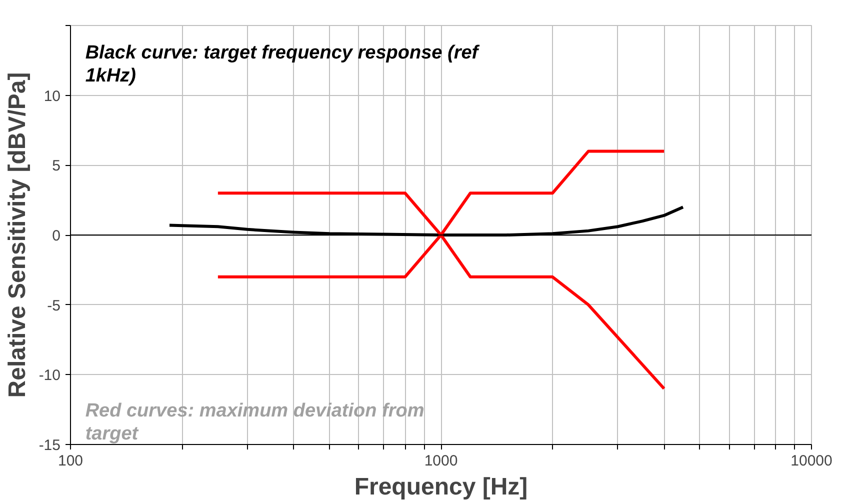 The height and width of the screenshot is (503, 861). I want to click on x-tick-label: 1000, so click(441, 461).